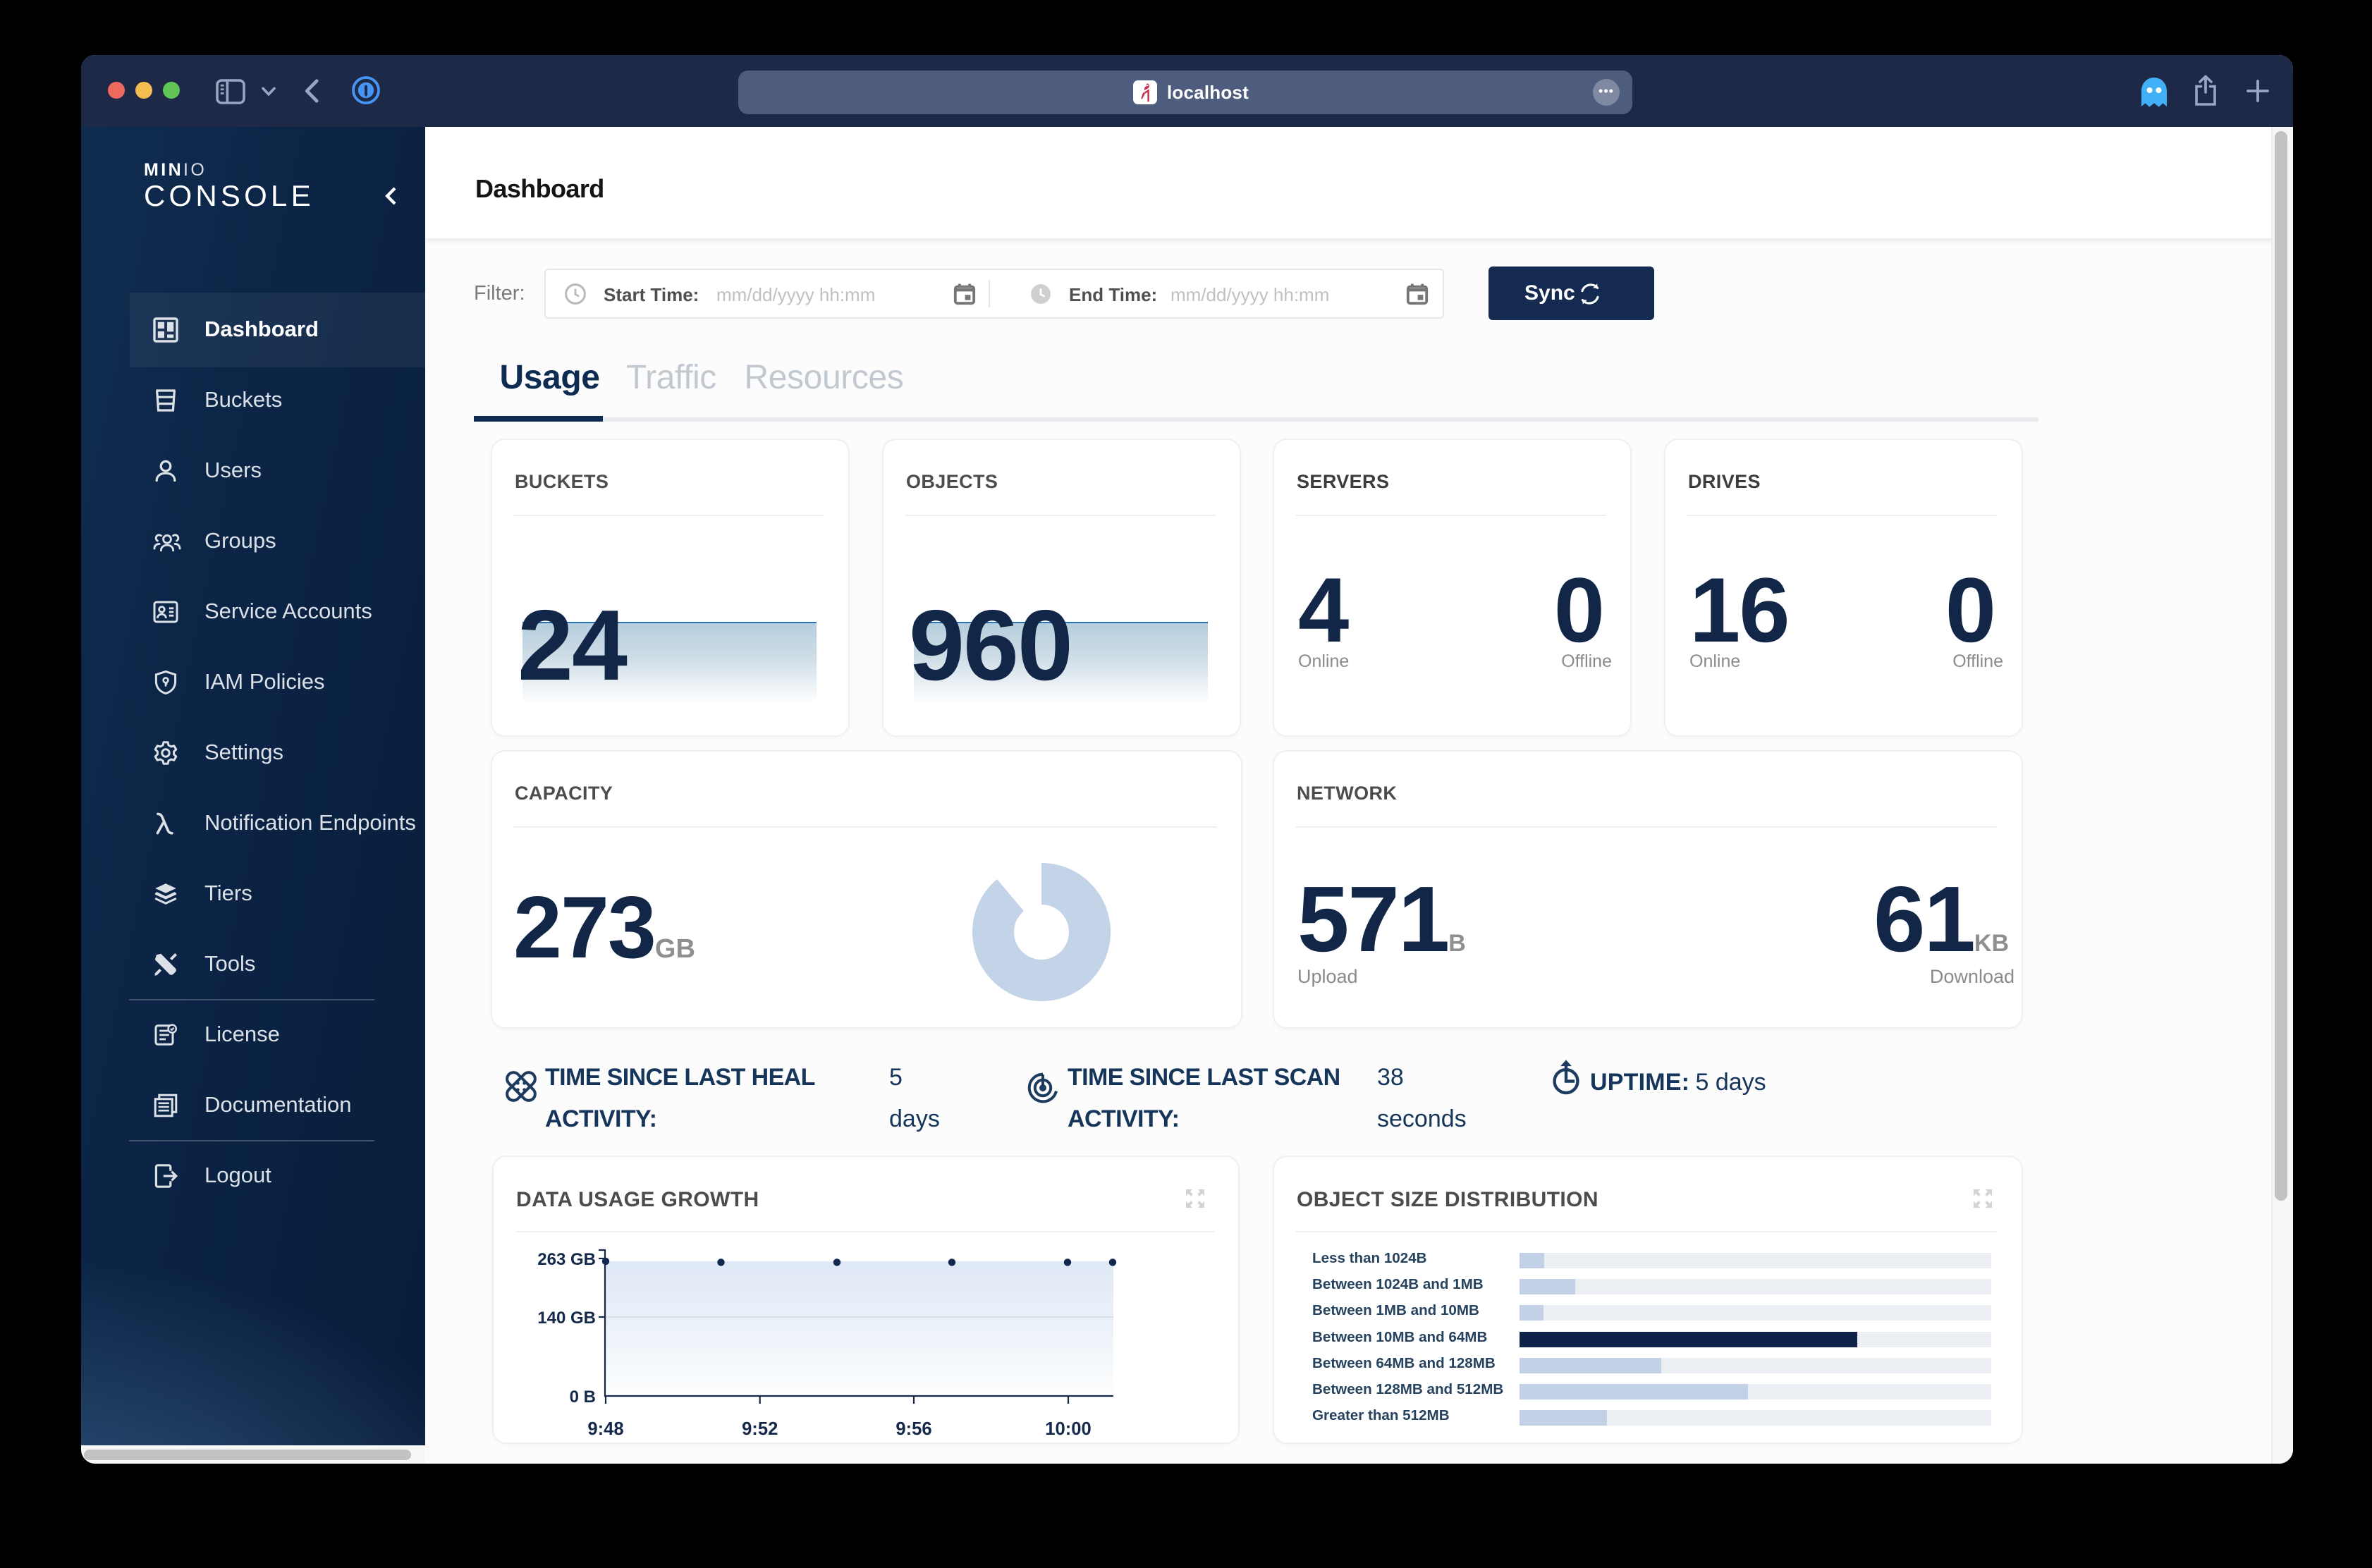 This screenshot has height=1568, width=2372. Describe the element at coordinates (913, 1429) in the screenshot. I see `svg-text: 9:56` at that location.